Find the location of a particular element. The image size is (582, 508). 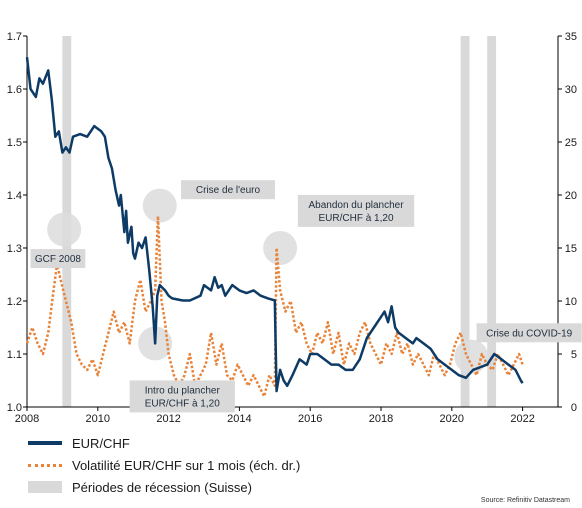

annotation-label-4: Crise du COVID-19 is located at coordinates (529, 333).